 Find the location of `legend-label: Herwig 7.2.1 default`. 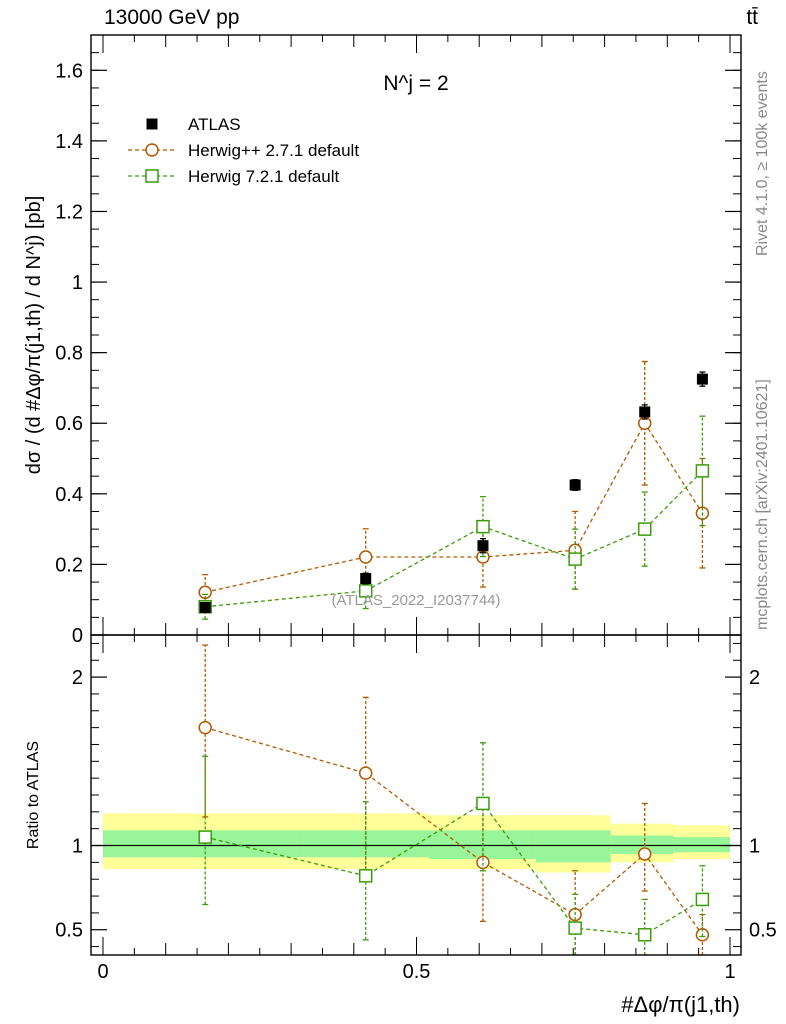

legend-label: Herwig 7.2.1 default is located at coordinates (263, 176).